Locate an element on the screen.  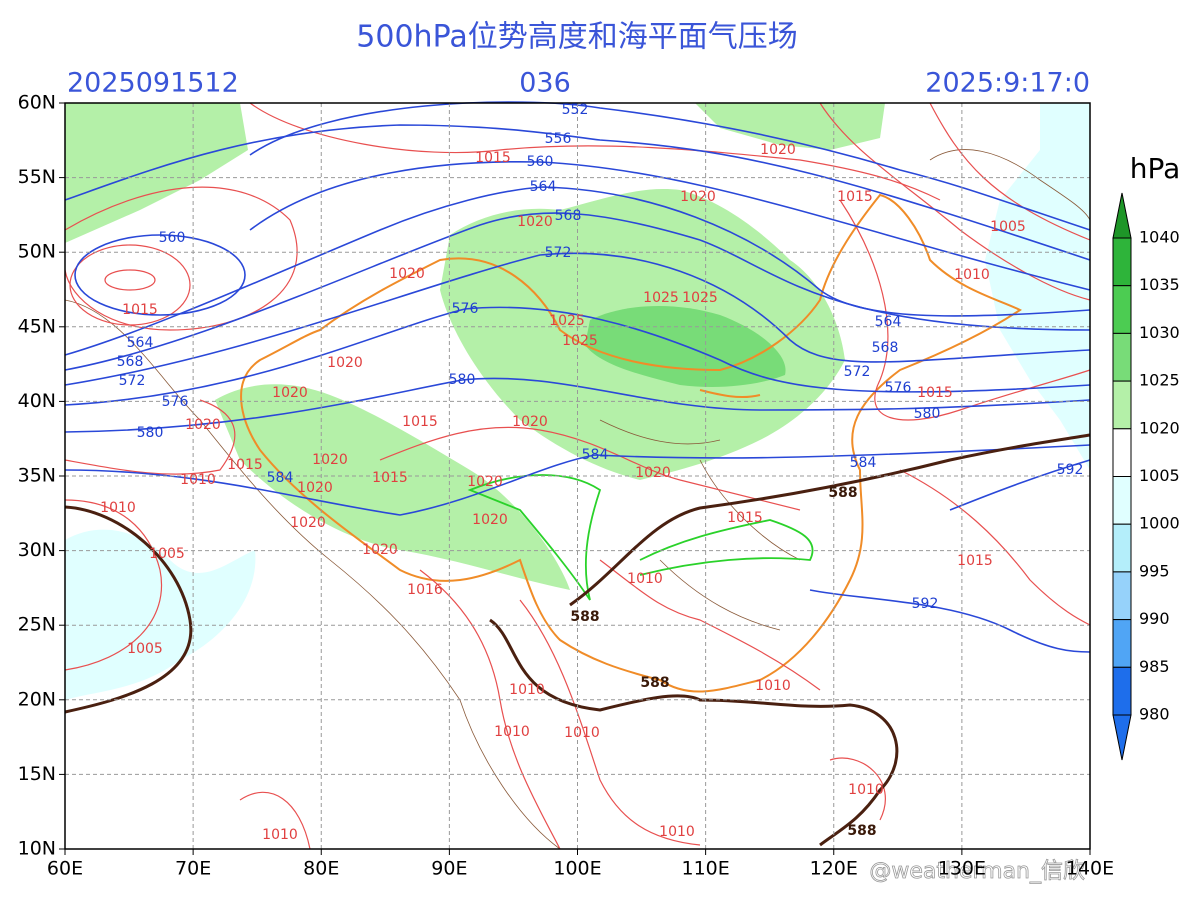
colorbar-label: 1030 is located at coordinates (1159, 332).